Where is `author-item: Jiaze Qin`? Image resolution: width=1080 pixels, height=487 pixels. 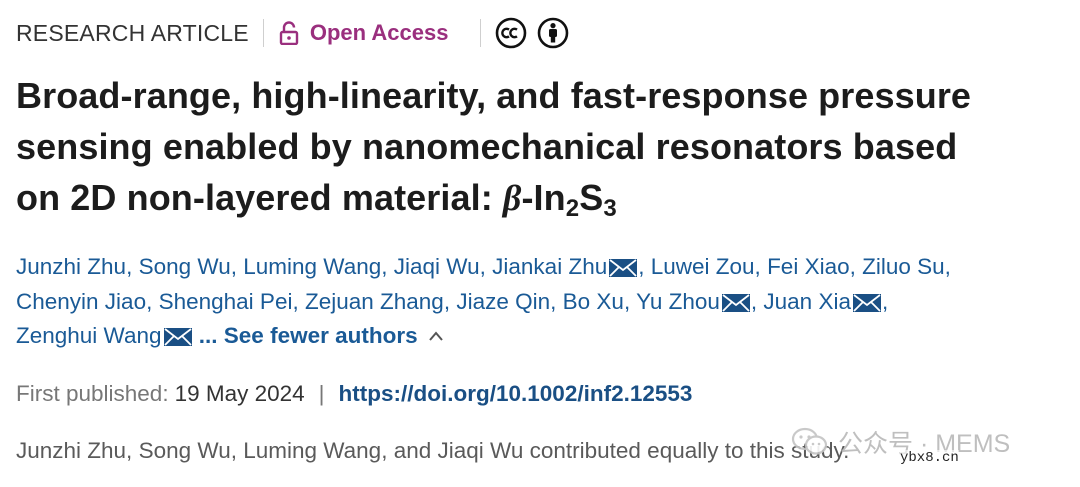 author-item: Jiaze Qin is located at coordinates (503, 301).